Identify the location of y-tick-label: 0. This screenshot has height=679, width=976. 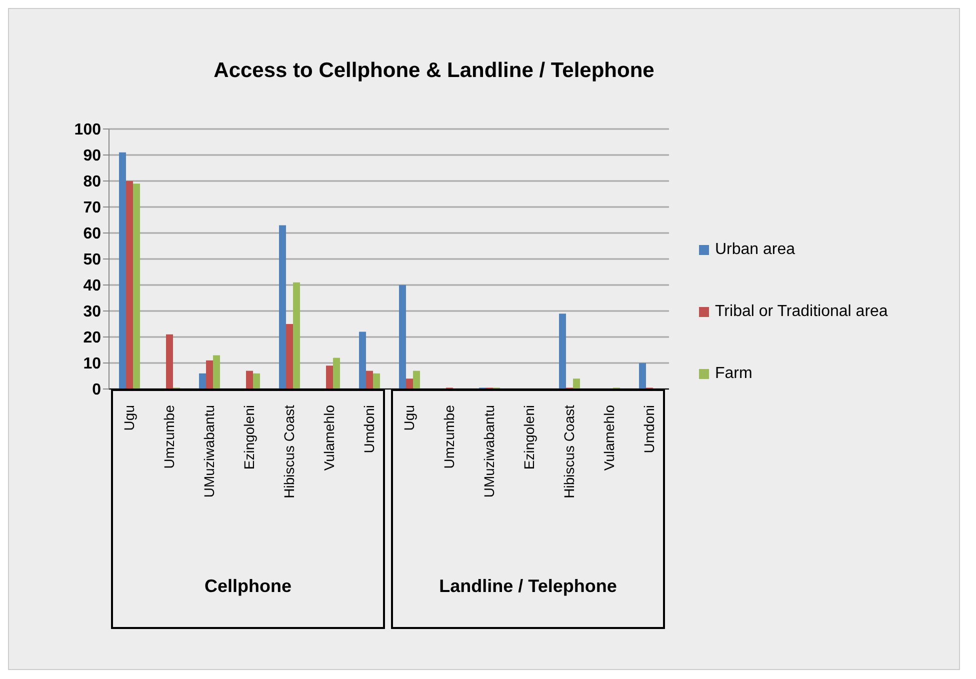
(97, 390).